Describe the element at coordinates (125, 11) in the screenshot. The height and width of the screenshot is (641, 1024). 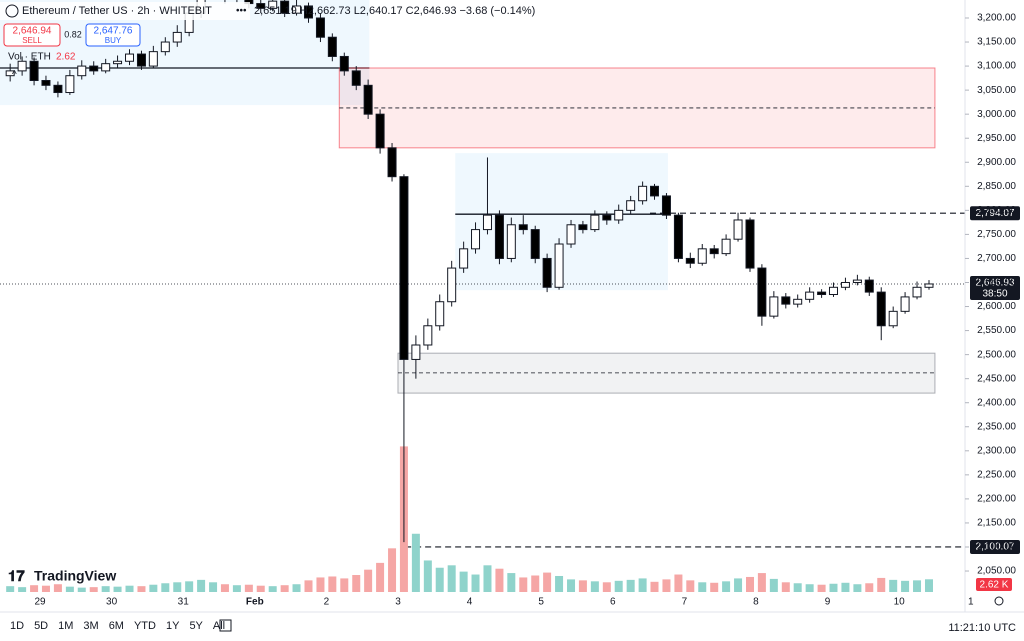
I see `legend-bg` at that location.